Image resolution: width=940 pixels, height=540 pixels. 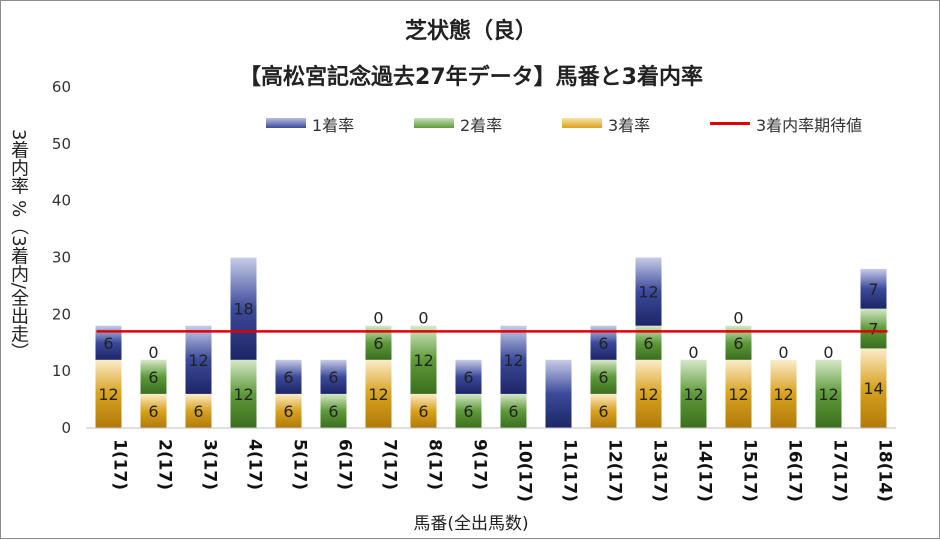 I want to click on data-label-first-12: 6, so click(x=603, y=343).